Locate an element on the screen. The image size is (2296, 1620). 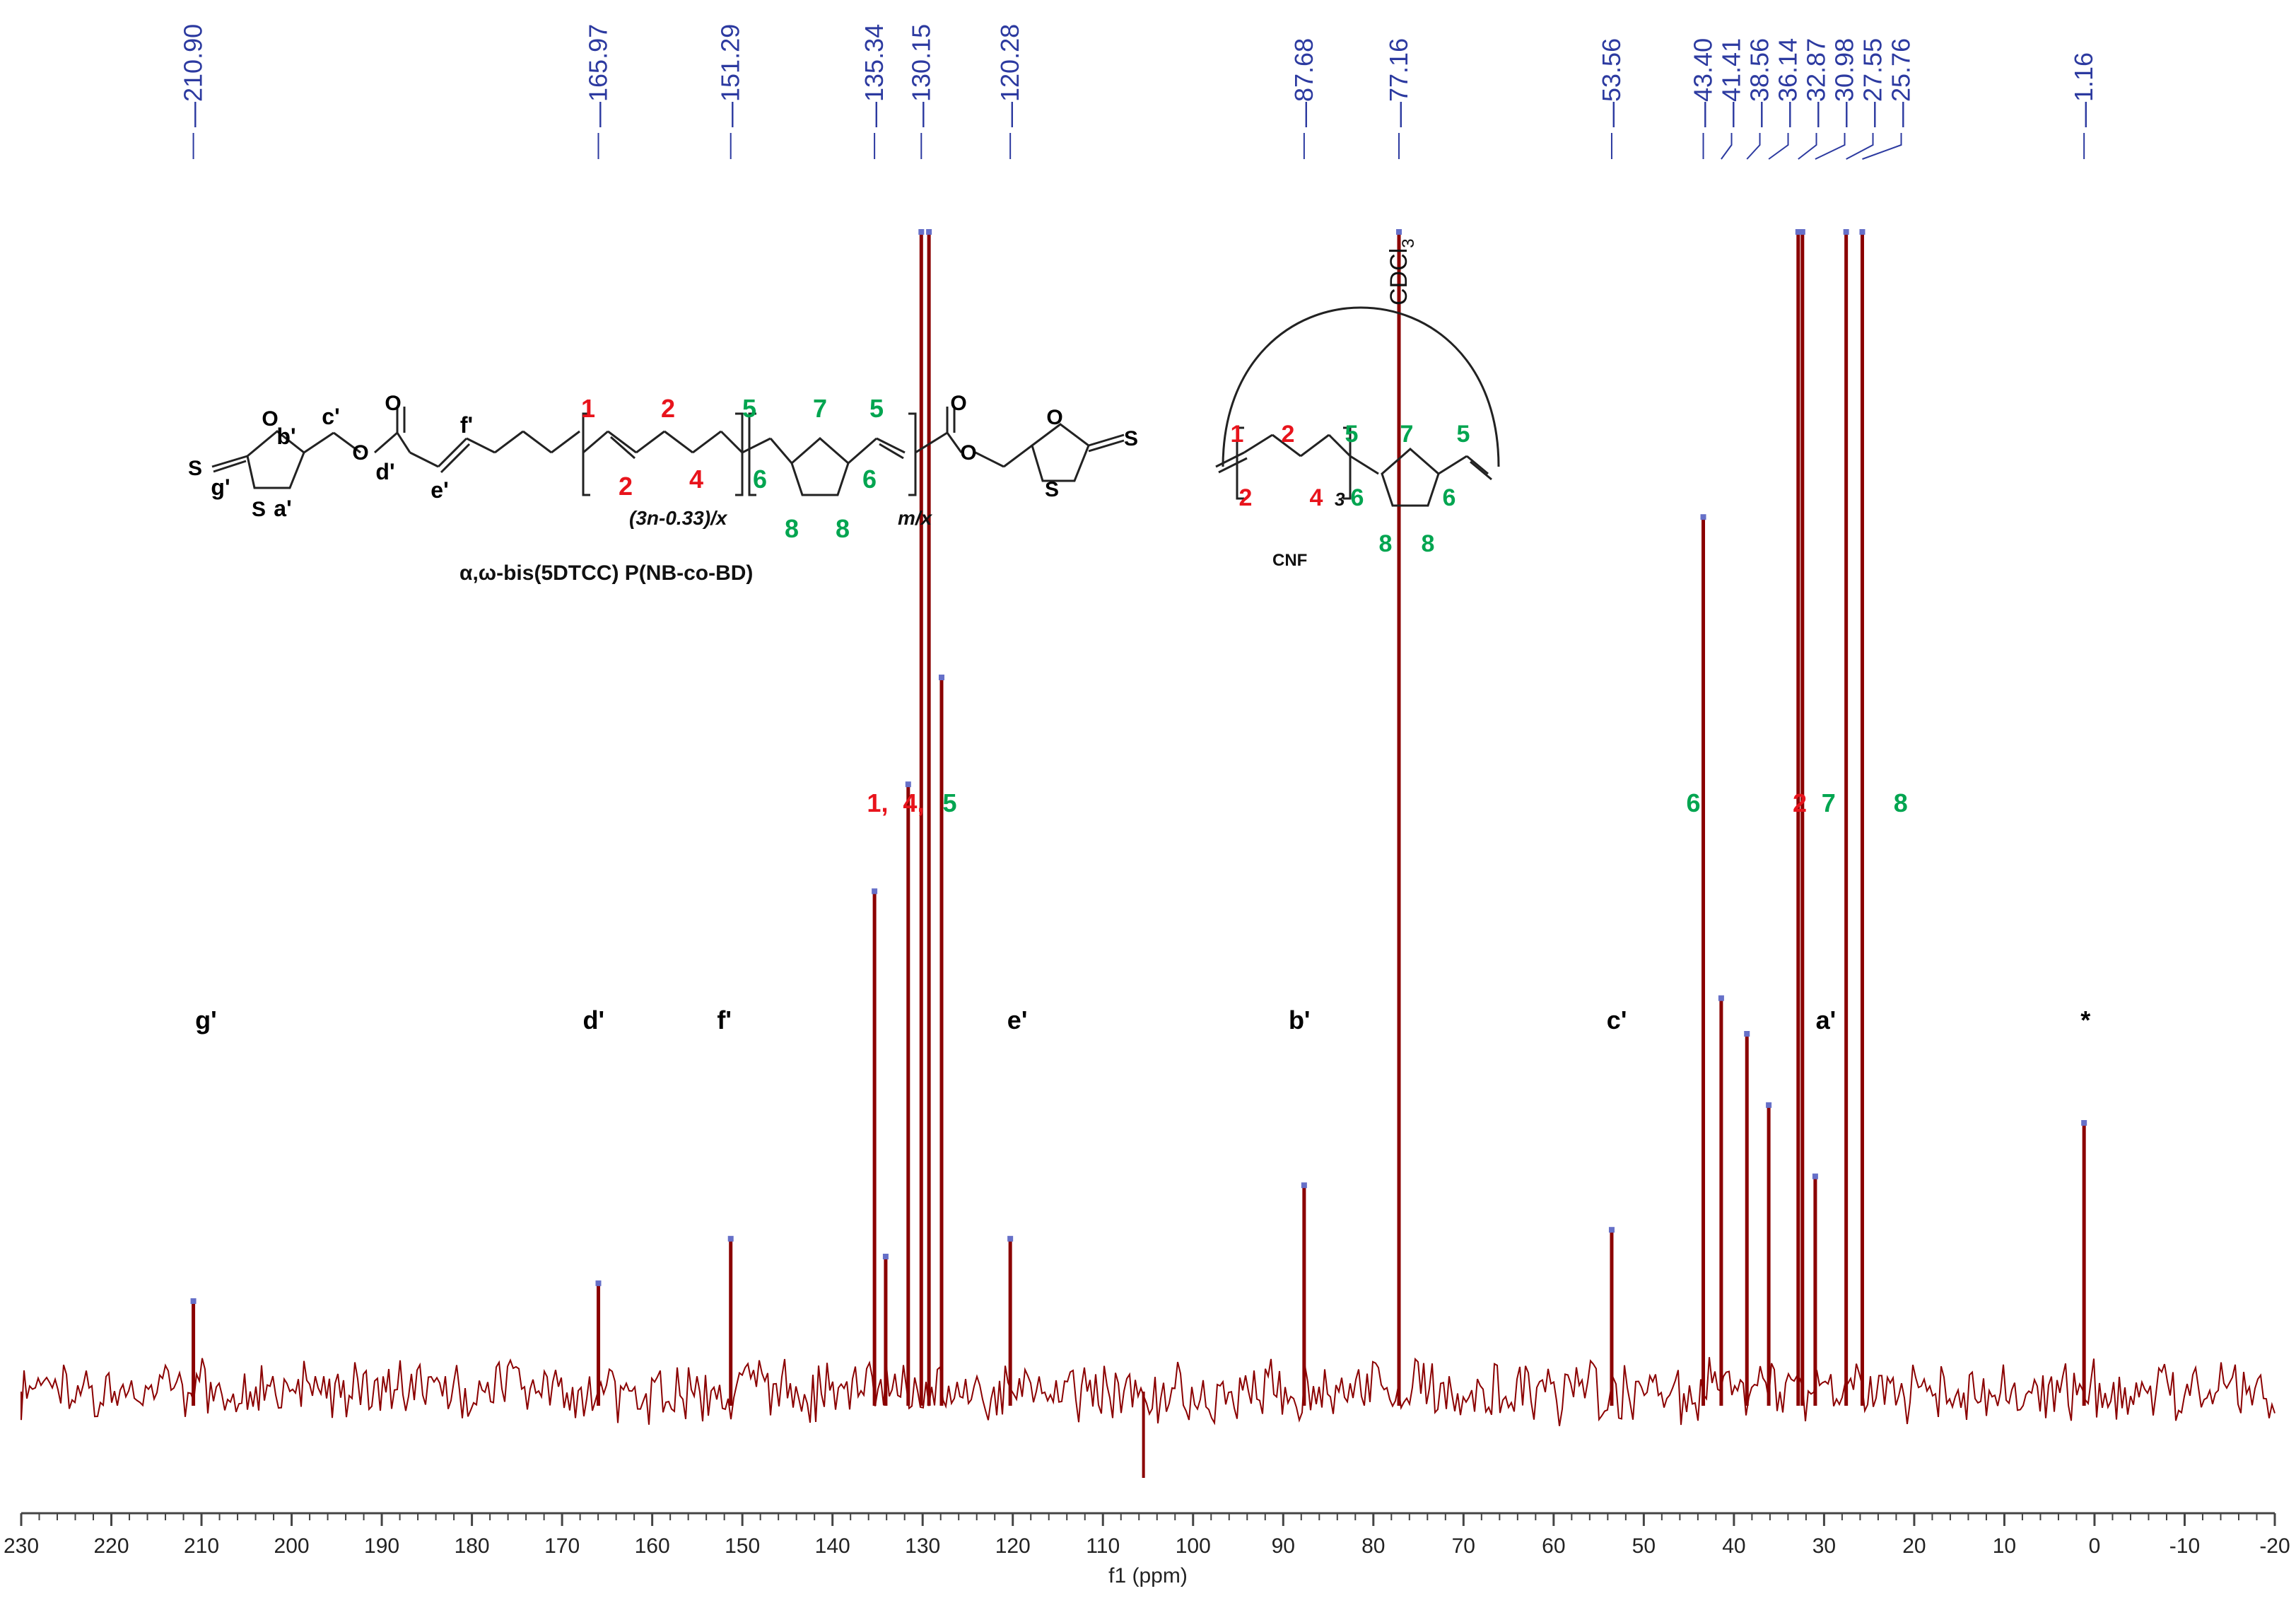
peak-assignment: * is located at coordinates (2085, 1021).